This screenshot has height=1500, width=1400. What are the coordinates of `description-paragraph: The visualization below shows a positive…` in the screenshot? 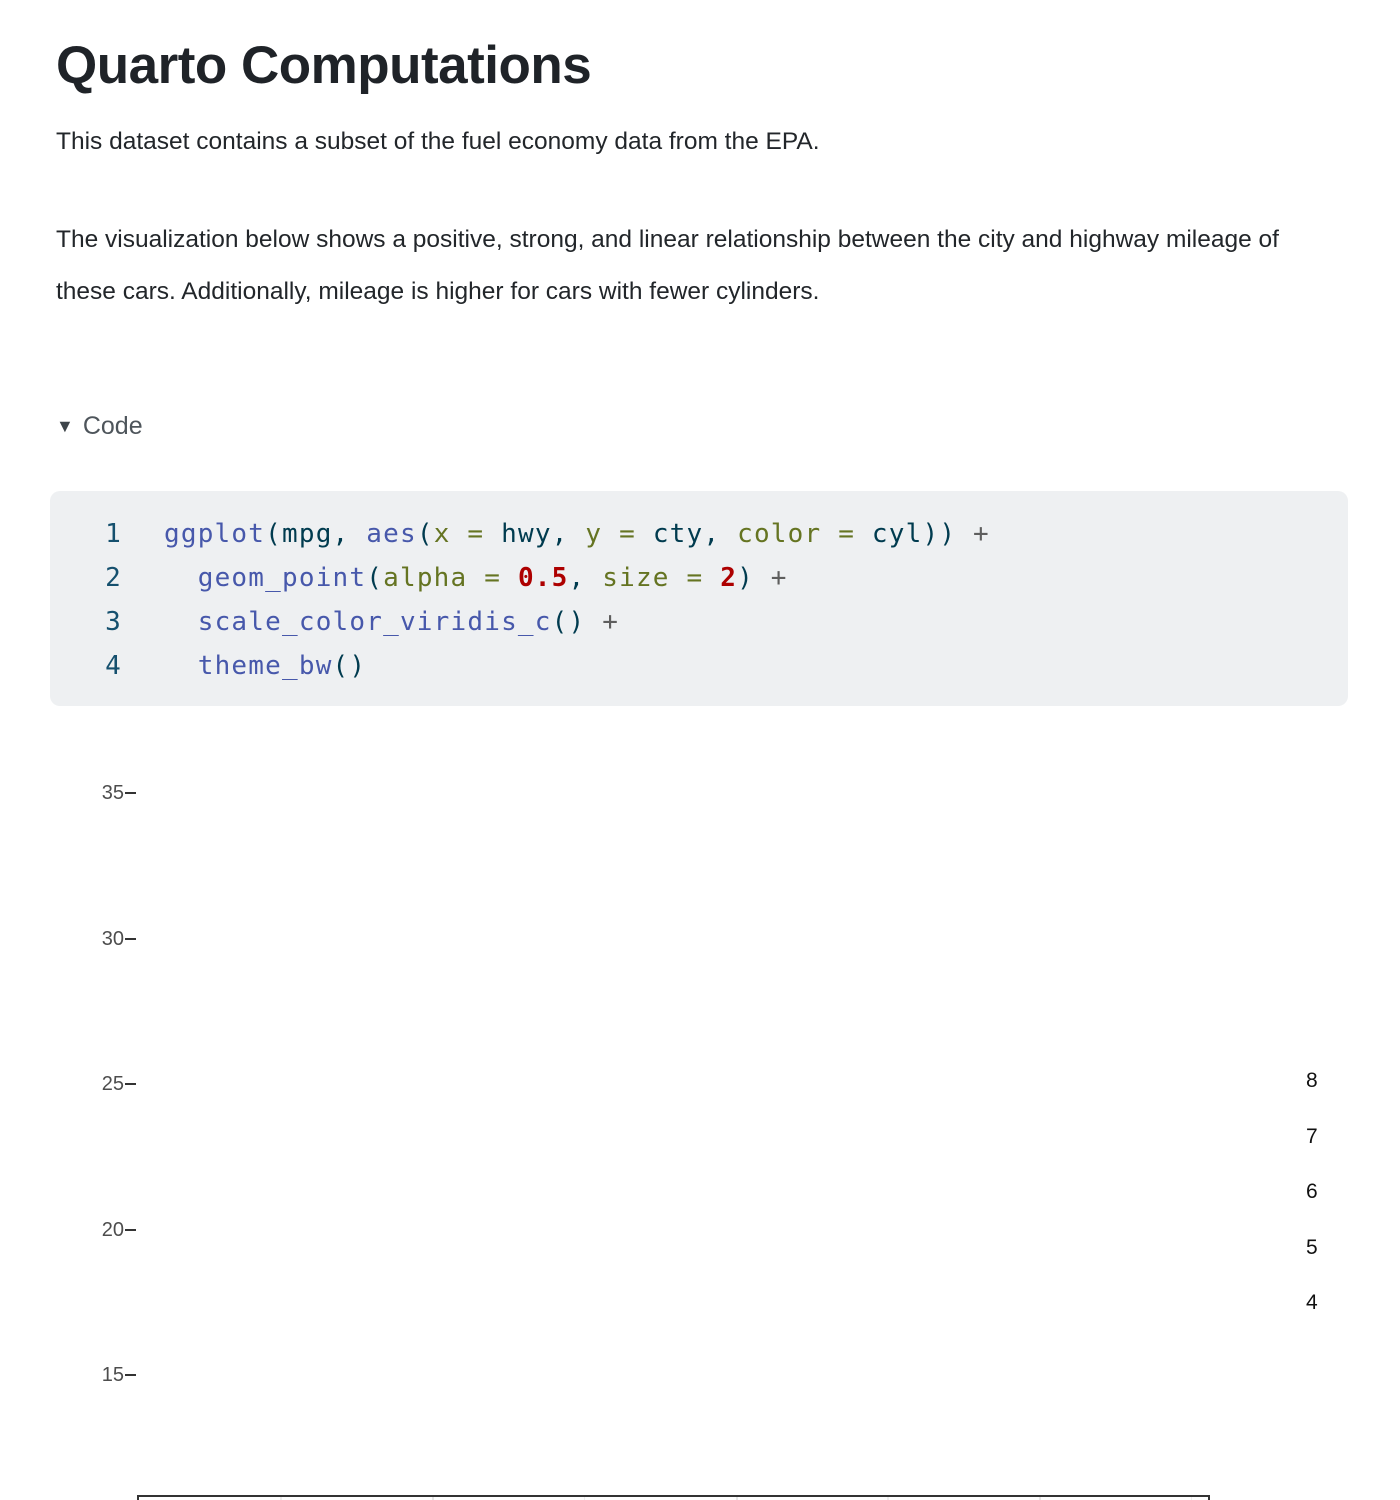 It's located at (667, 265).